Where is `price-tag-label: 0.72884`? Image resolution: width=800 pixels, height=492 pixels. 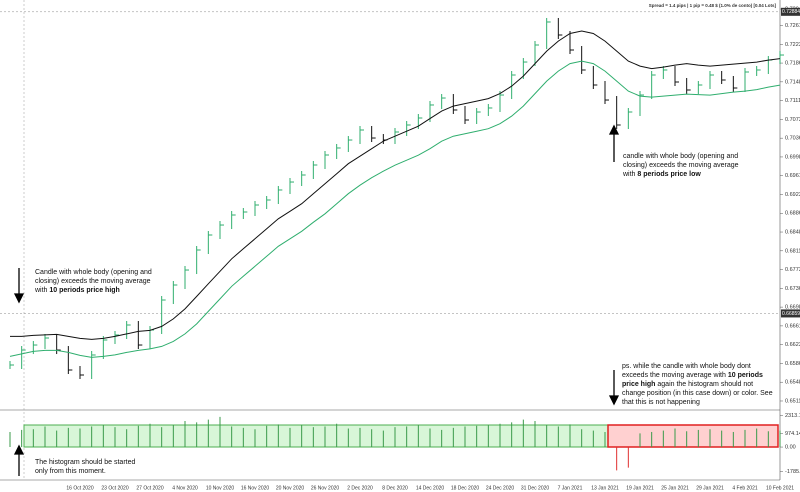
price-tag-label: 0.72884 is located at coordinates (791, 12).